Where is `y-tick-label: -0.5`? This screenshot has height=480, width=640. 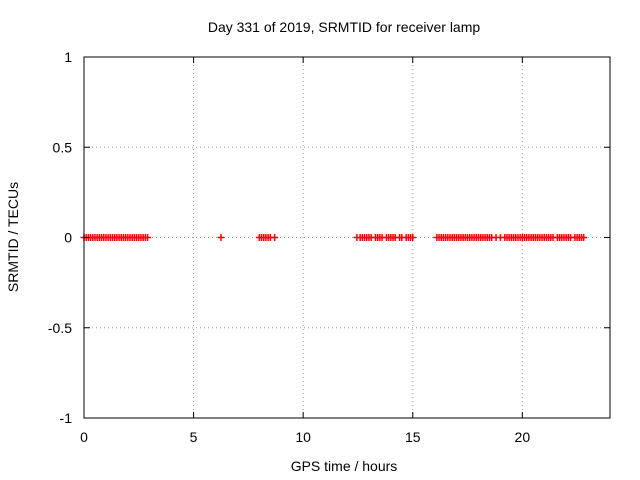 y-tick-label: -0.5 is located at coordinates (60, 328).